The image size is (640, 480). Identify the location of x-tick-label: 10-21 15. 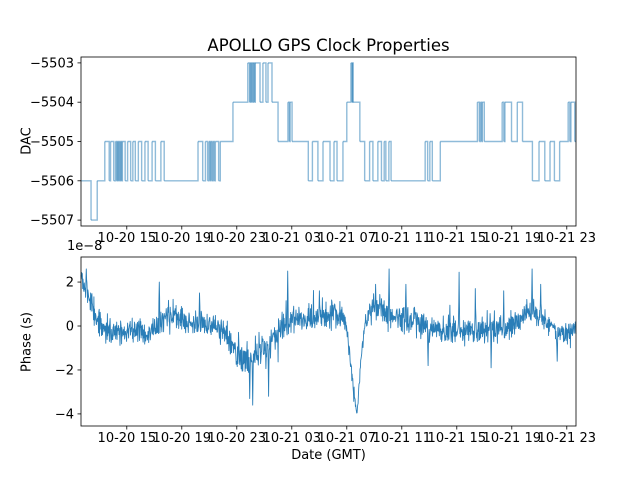
(457, 238).